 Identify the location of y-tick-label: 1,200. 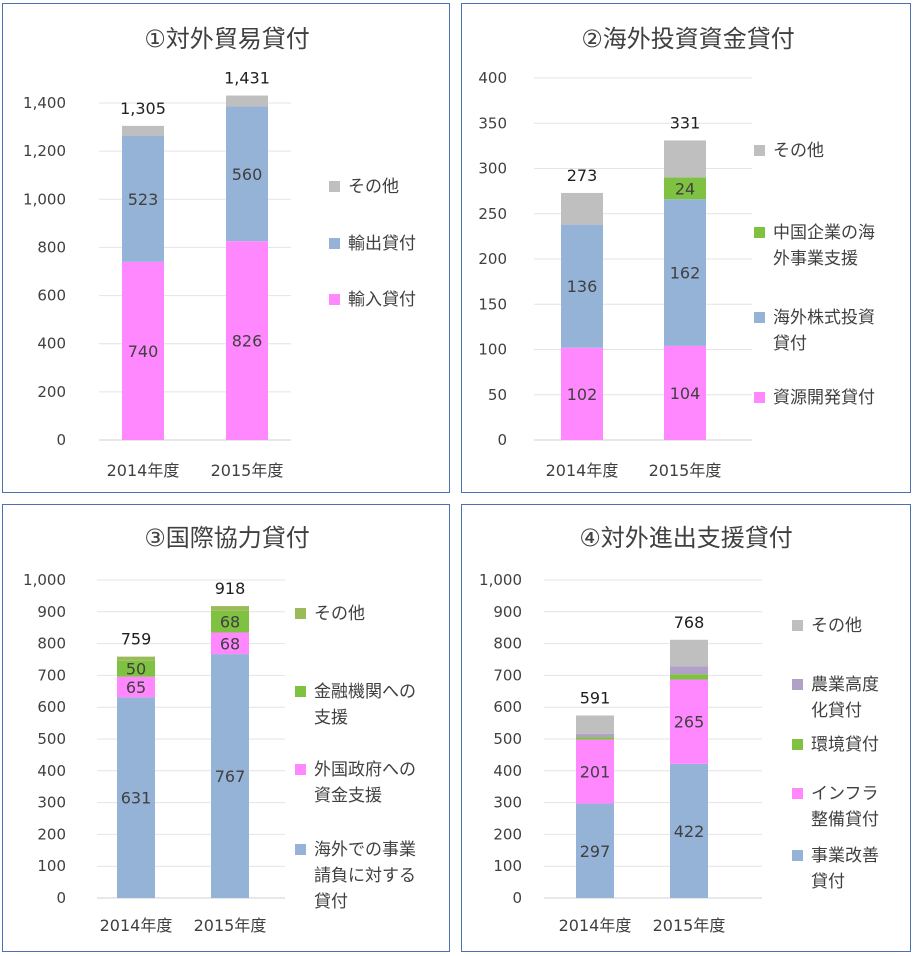
(44, 151).